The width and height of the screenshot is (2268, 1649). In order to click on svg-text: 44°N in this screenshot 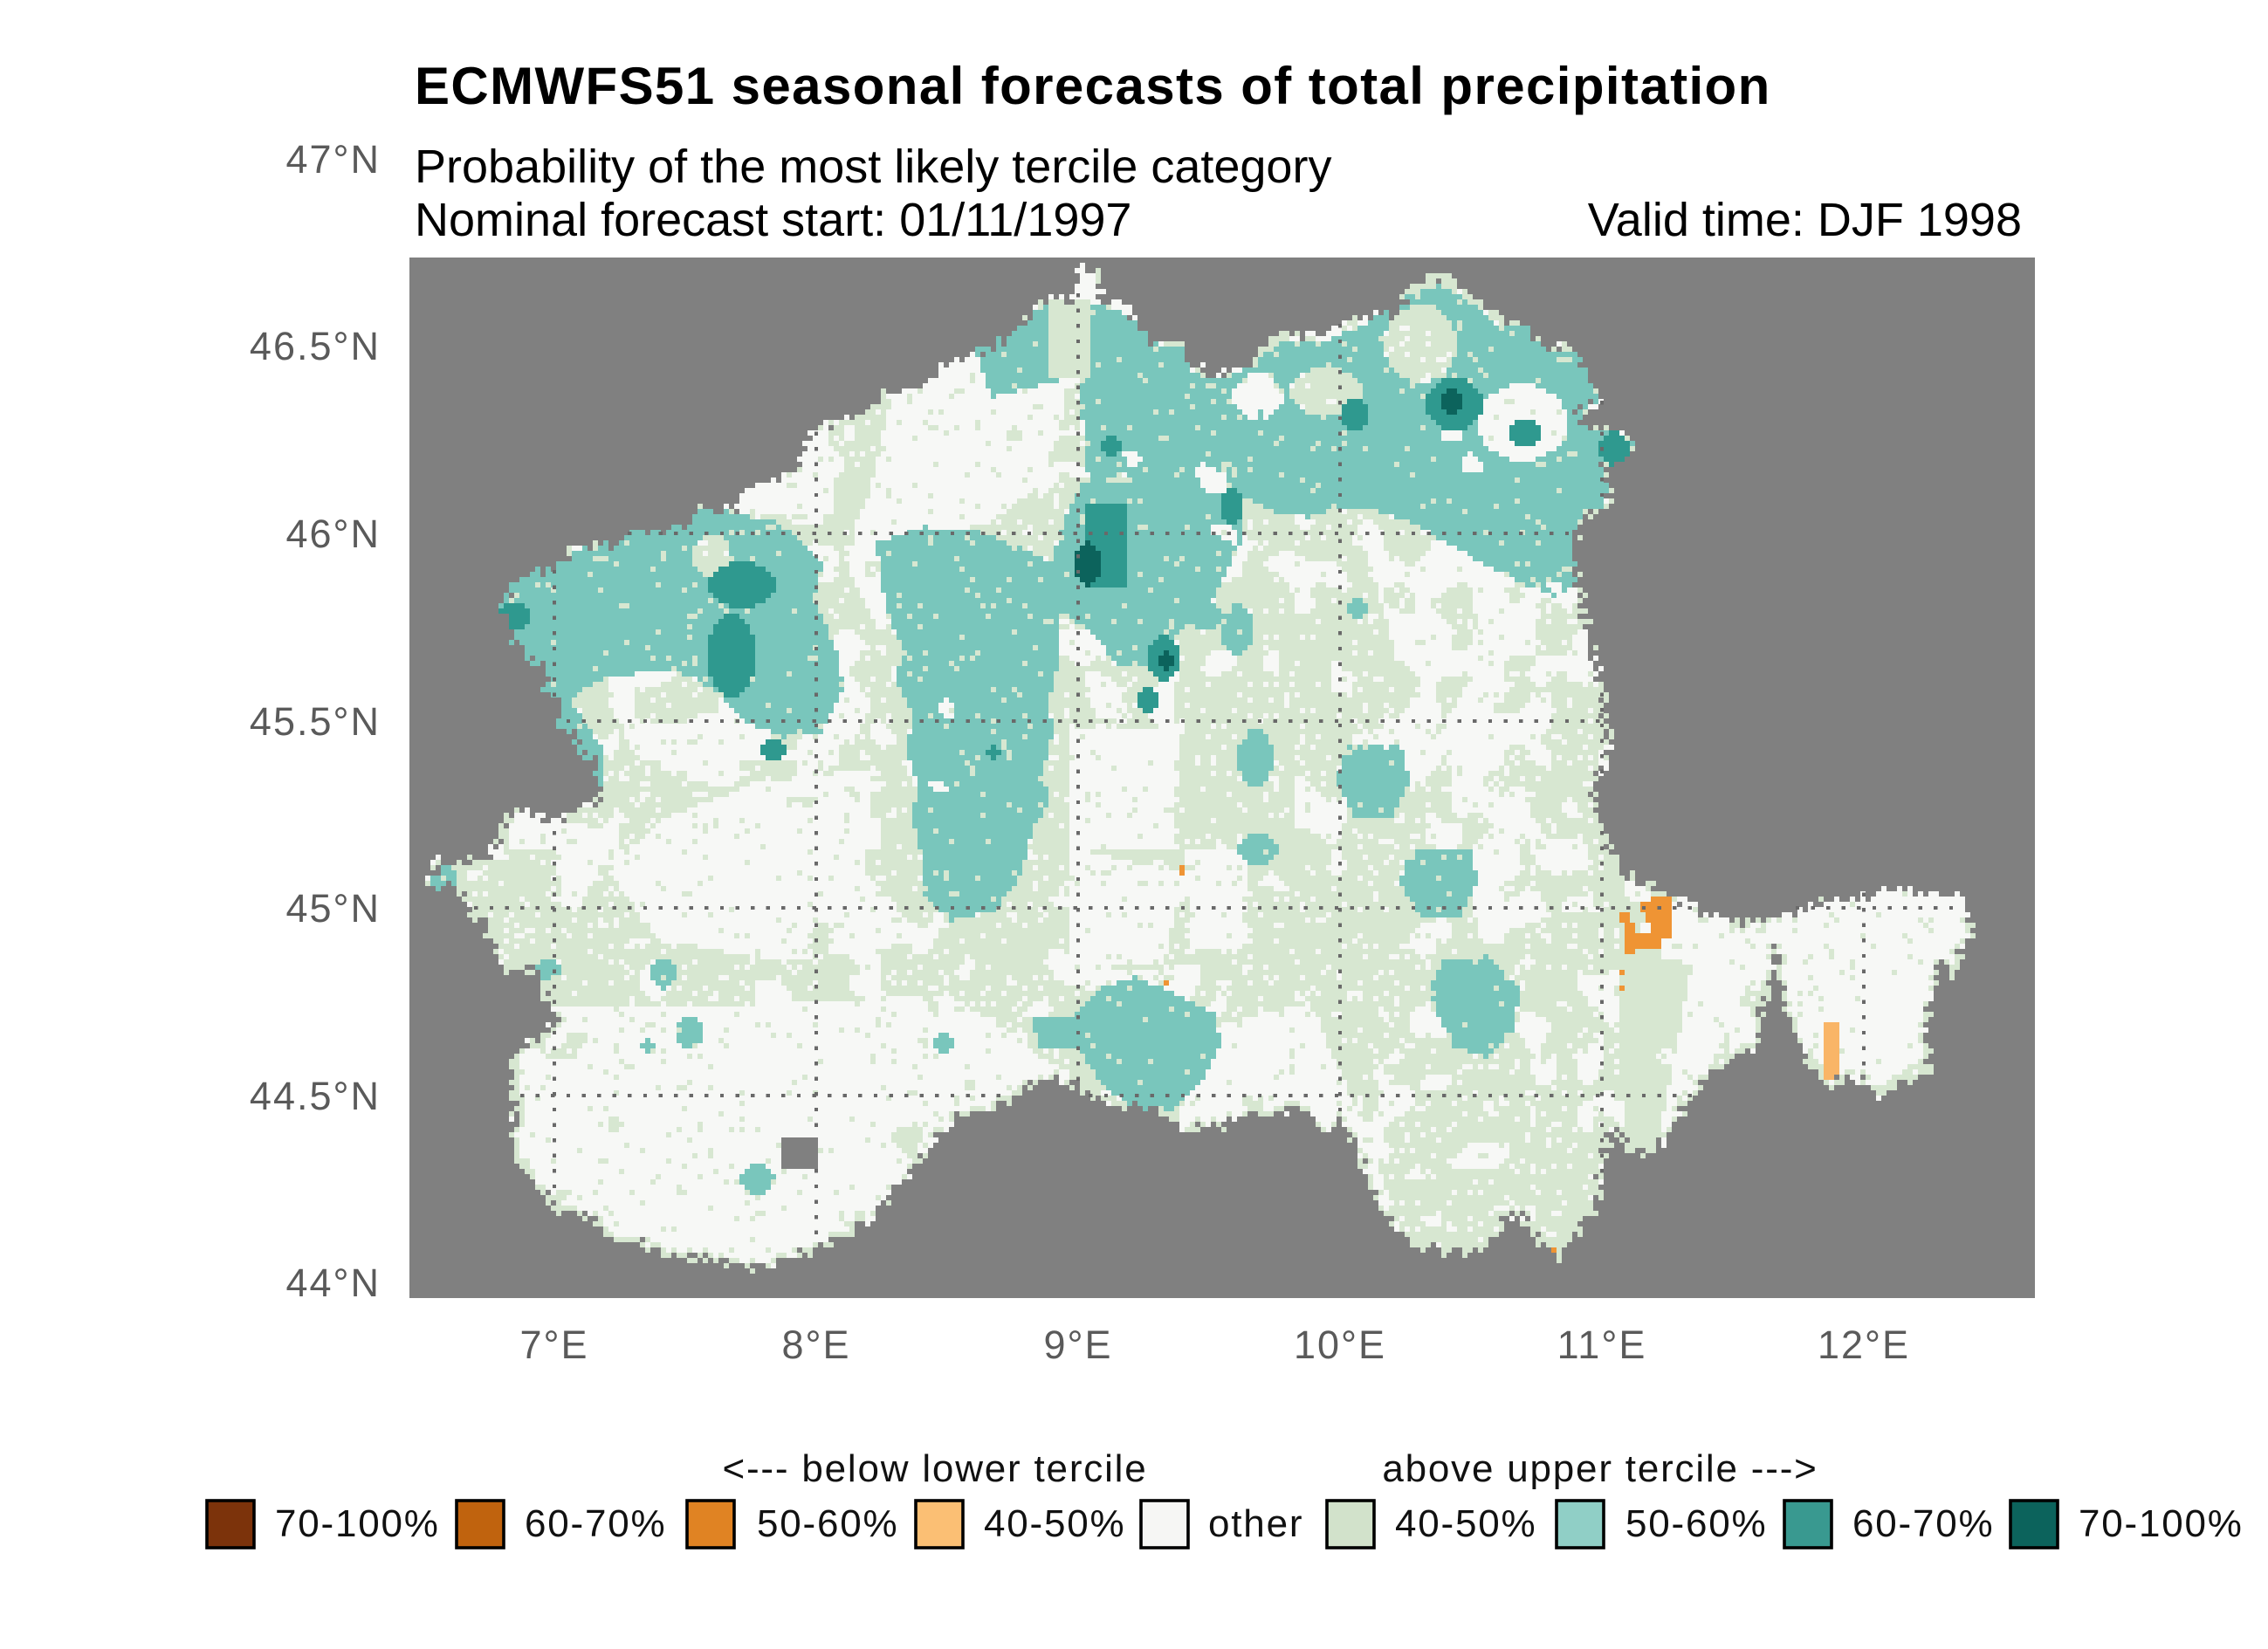, I will do `click(333, 1283)`.